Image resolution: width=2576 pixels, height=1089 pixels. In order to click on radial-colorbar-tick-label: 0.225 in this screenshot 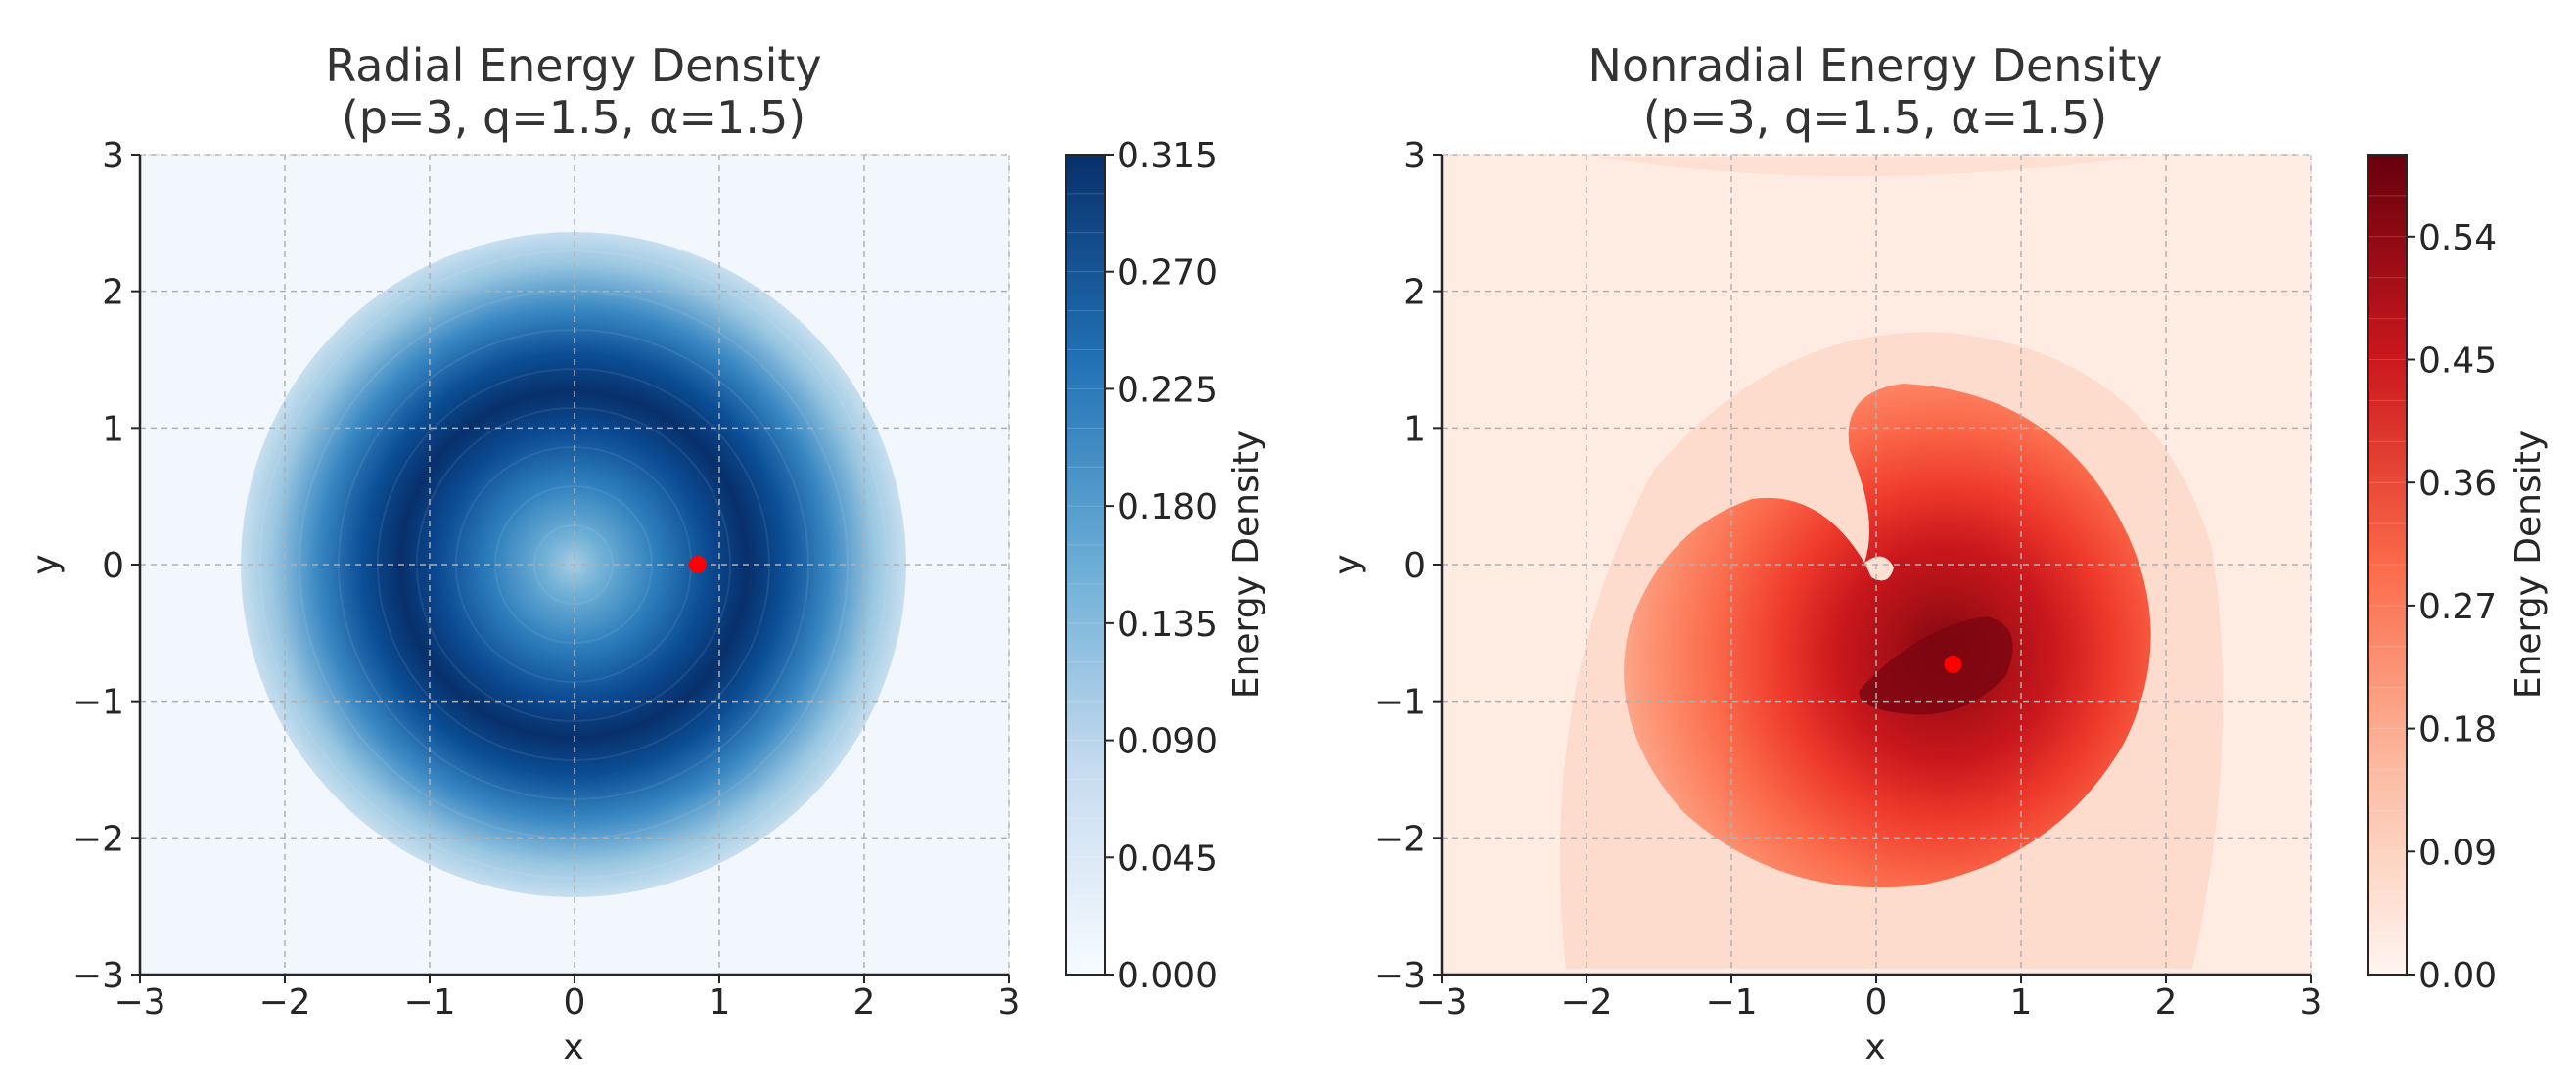, I will do `click(1167, 390)`.